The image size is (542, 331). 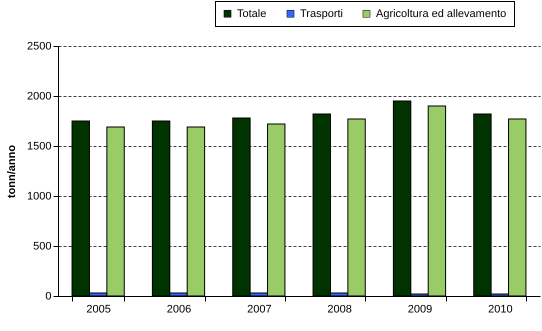 What do you see at coordinates (48, 296) in the screenshot?
I see `y-tick-label: 0` at bounding box center [48, 296].